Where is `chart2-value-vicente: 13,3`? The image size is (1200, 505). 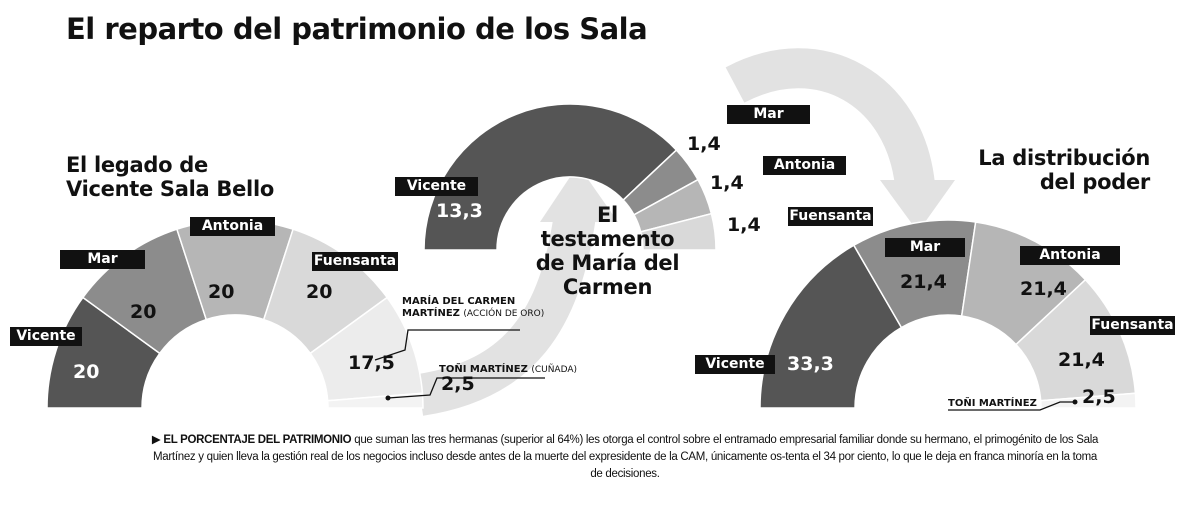
chart2-value-vicente: 13,3 is located at coordinates (459, 211).